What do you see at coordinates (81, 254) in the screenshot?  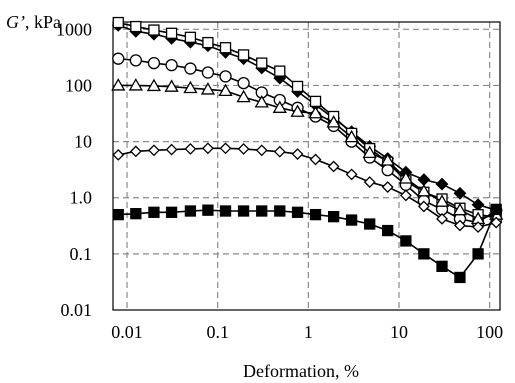 I see `y-tick-label: 0.1` at bounding box center [81, 254].